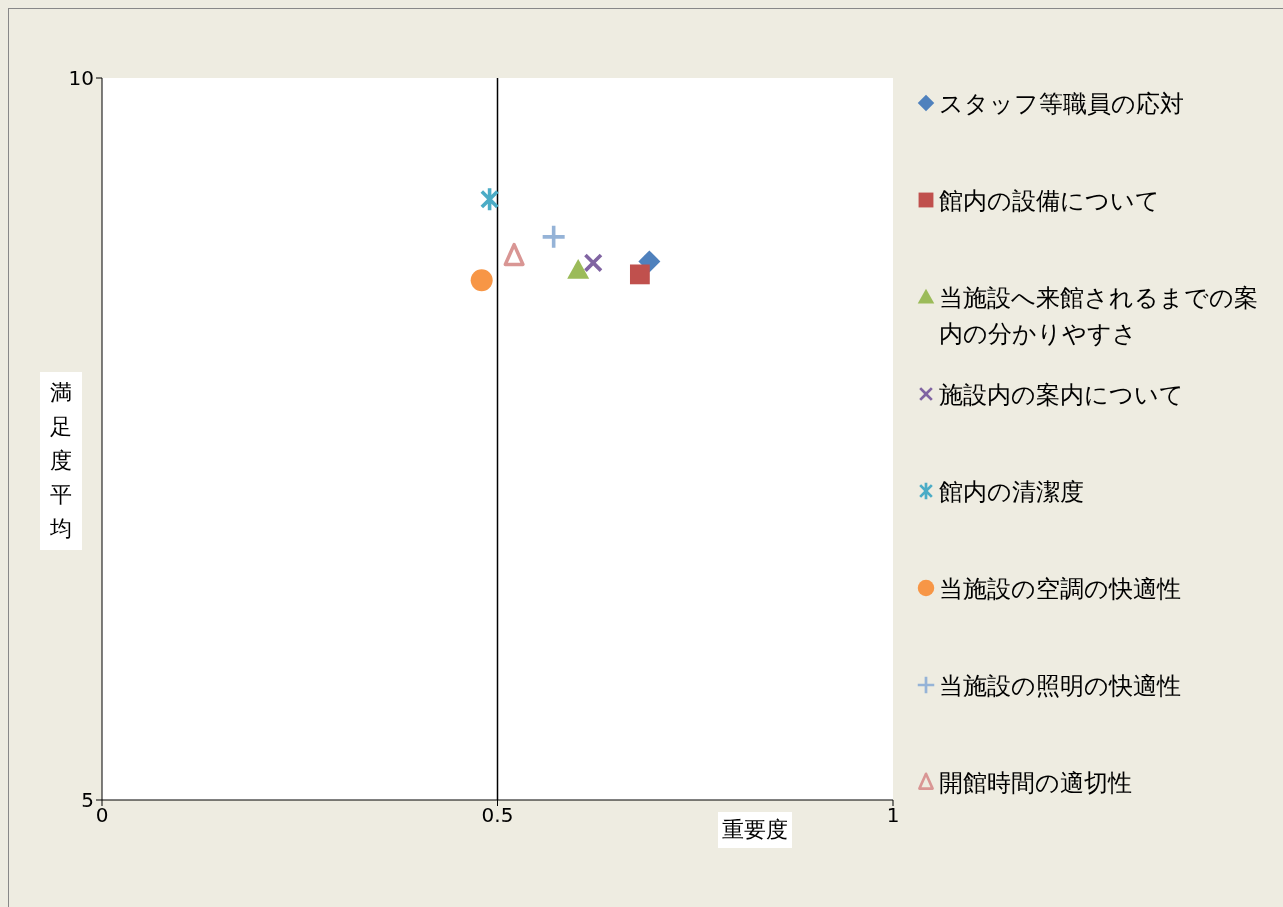 This screenshot has height=907, width=1283. What do you see at coordinates (87, 800) in the screenshot?
I see `y-tick-label: 5` at bounding box center [87, 800].